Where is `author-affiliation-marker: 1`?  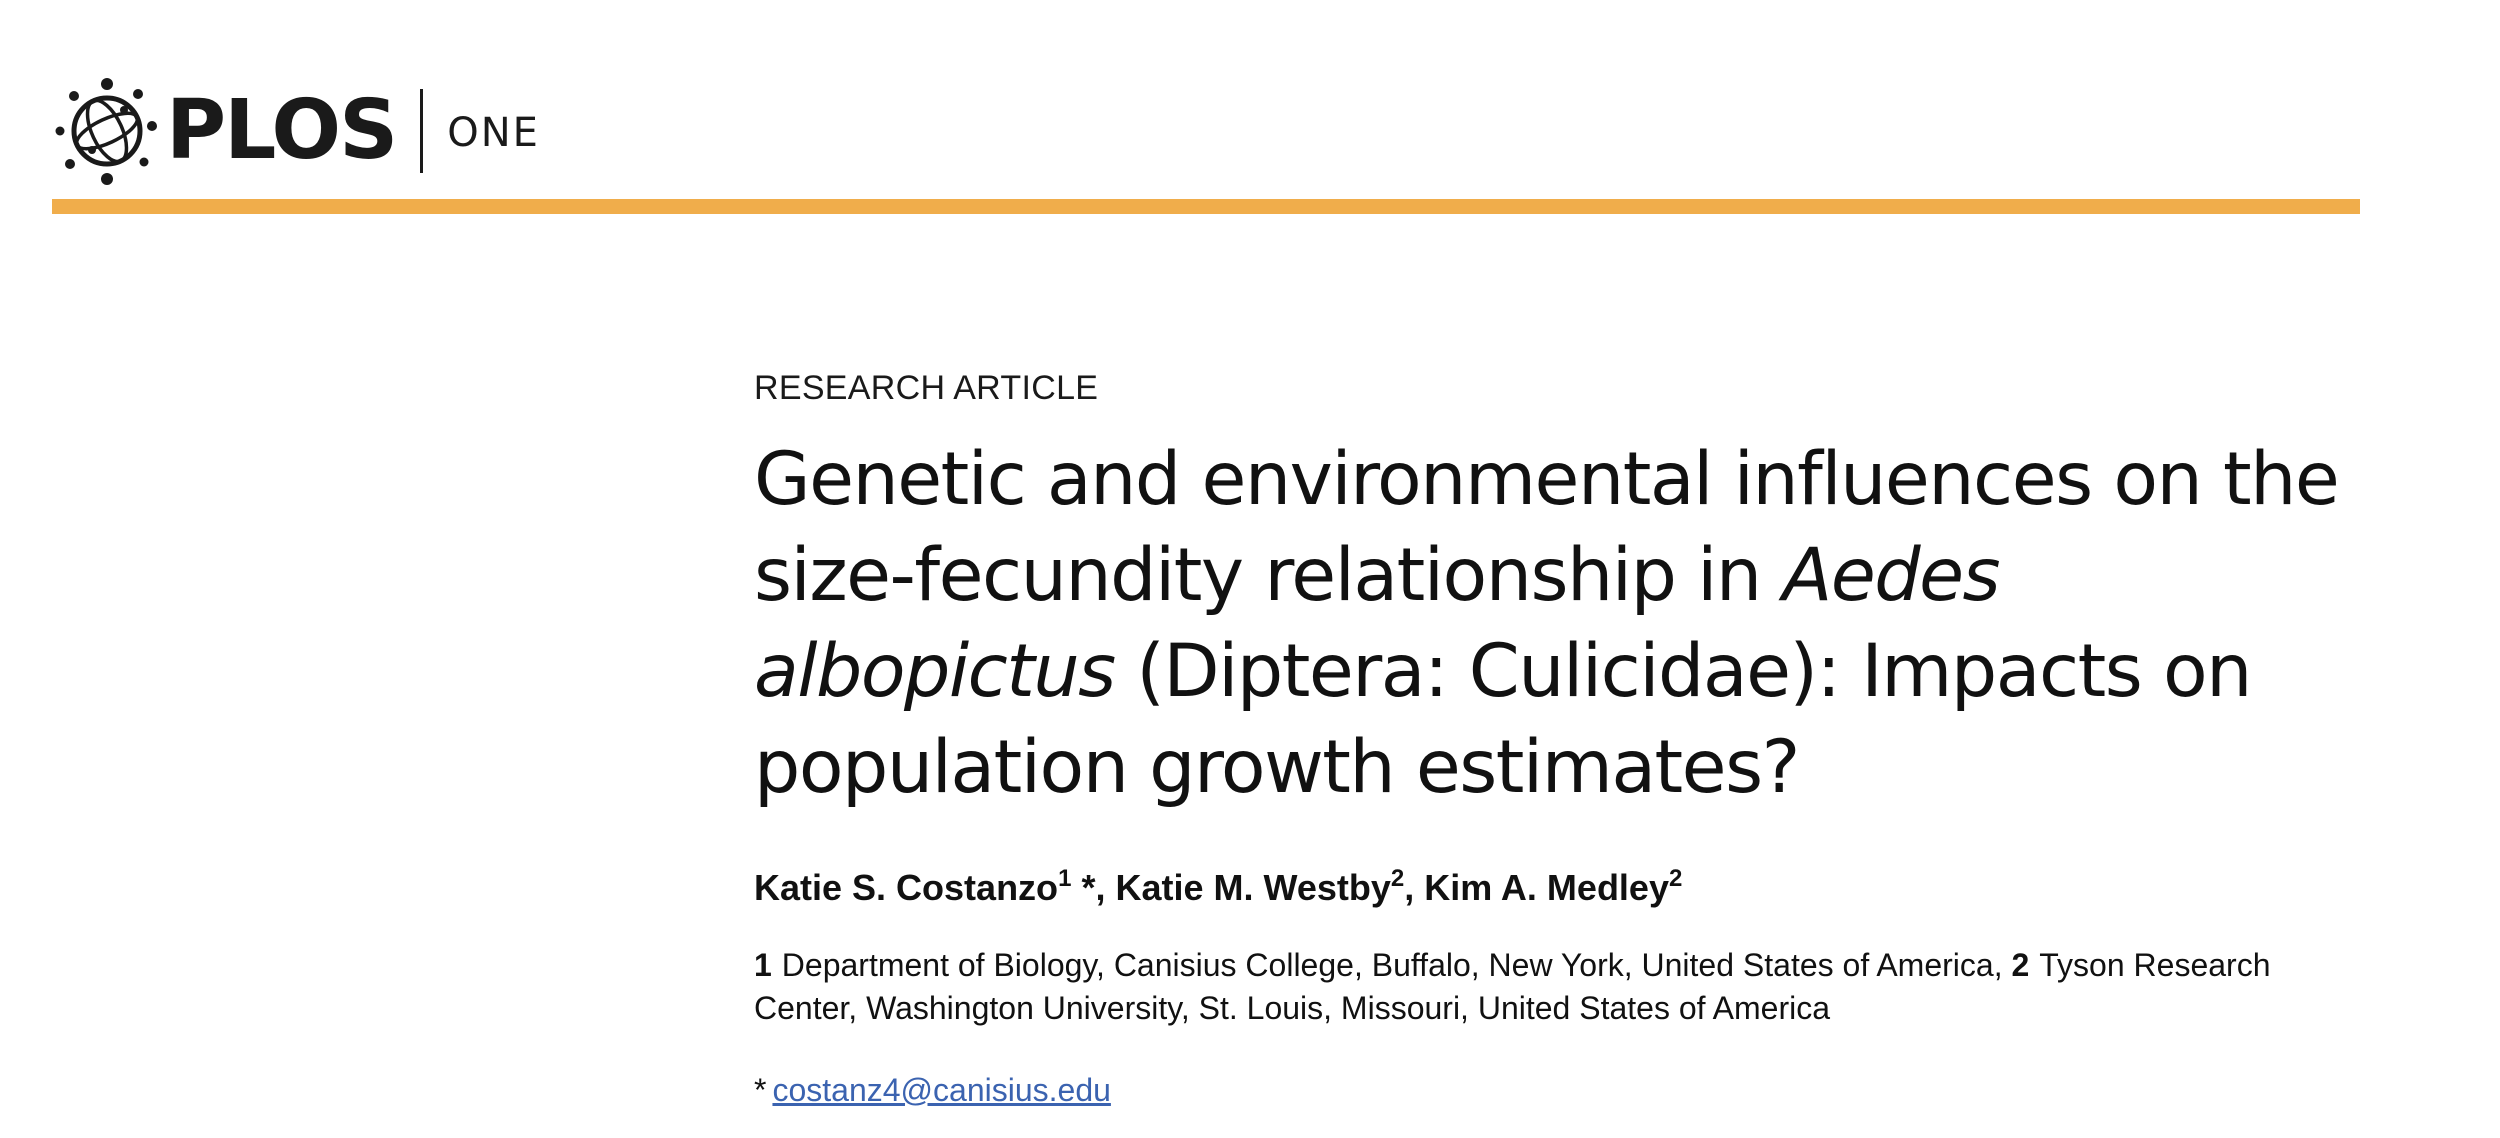
author-affiliation-marker: 1 is located at coordinates (1065, 878).